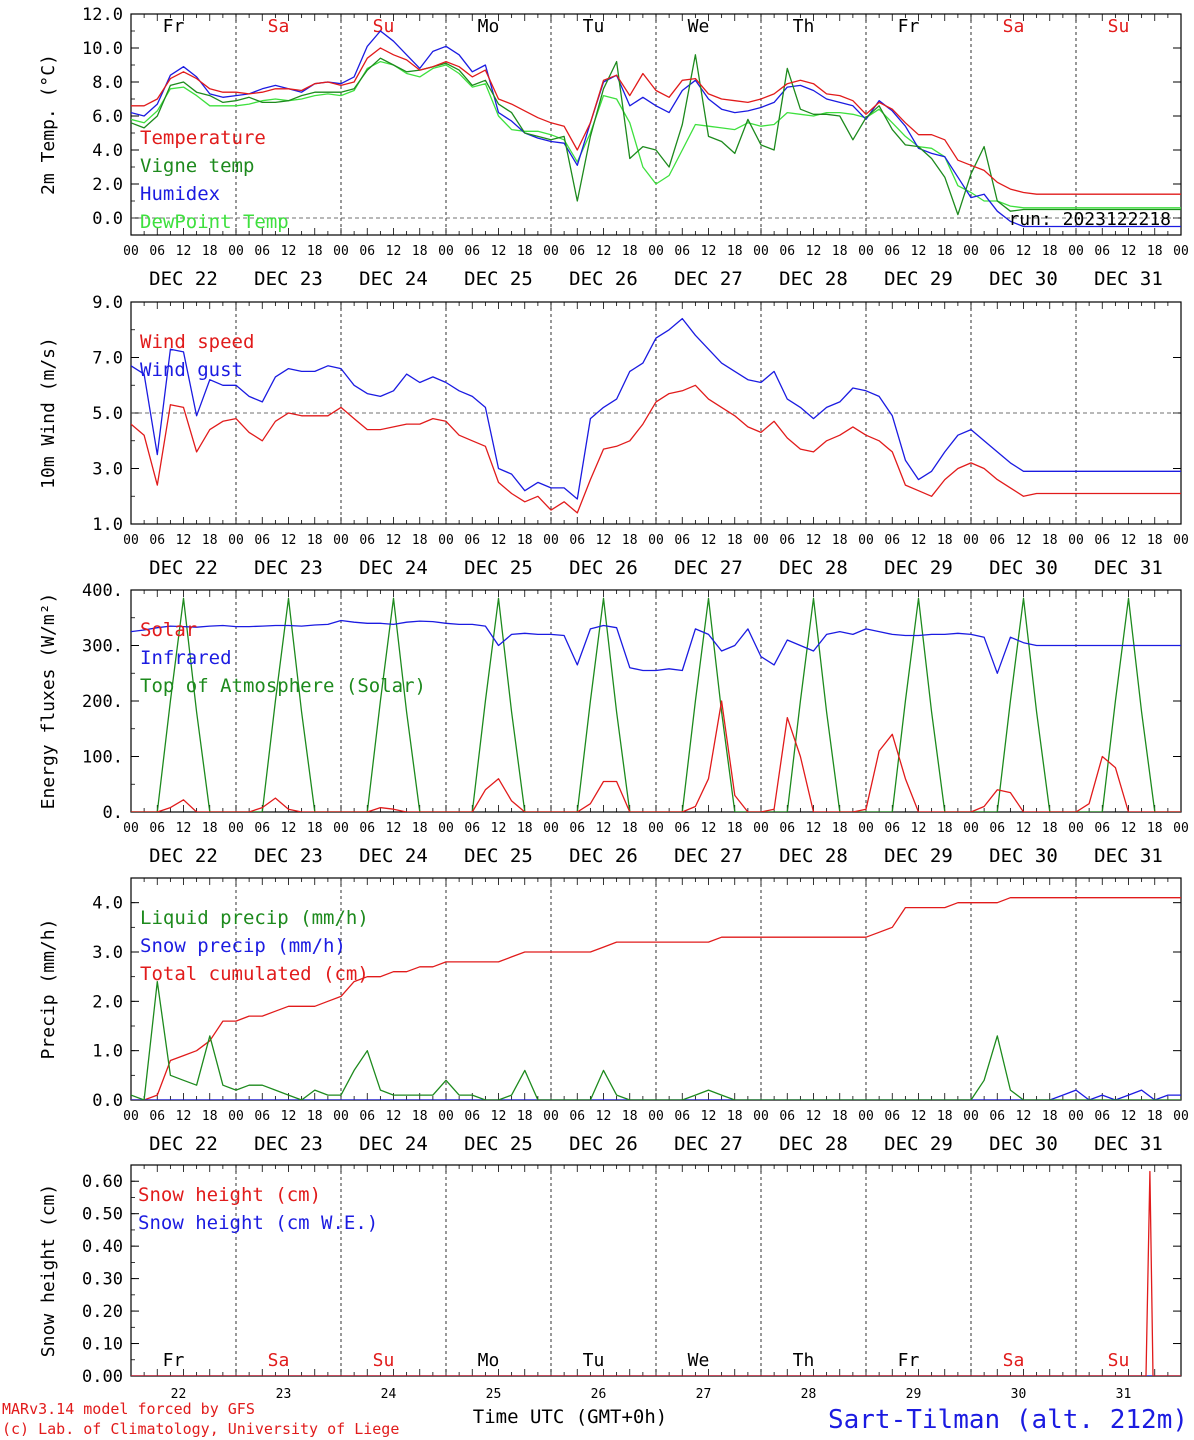 The image size is (1194, 1440). I want to click on y-axis-label: Energy fluxes (W/m²), so click(48, 701).